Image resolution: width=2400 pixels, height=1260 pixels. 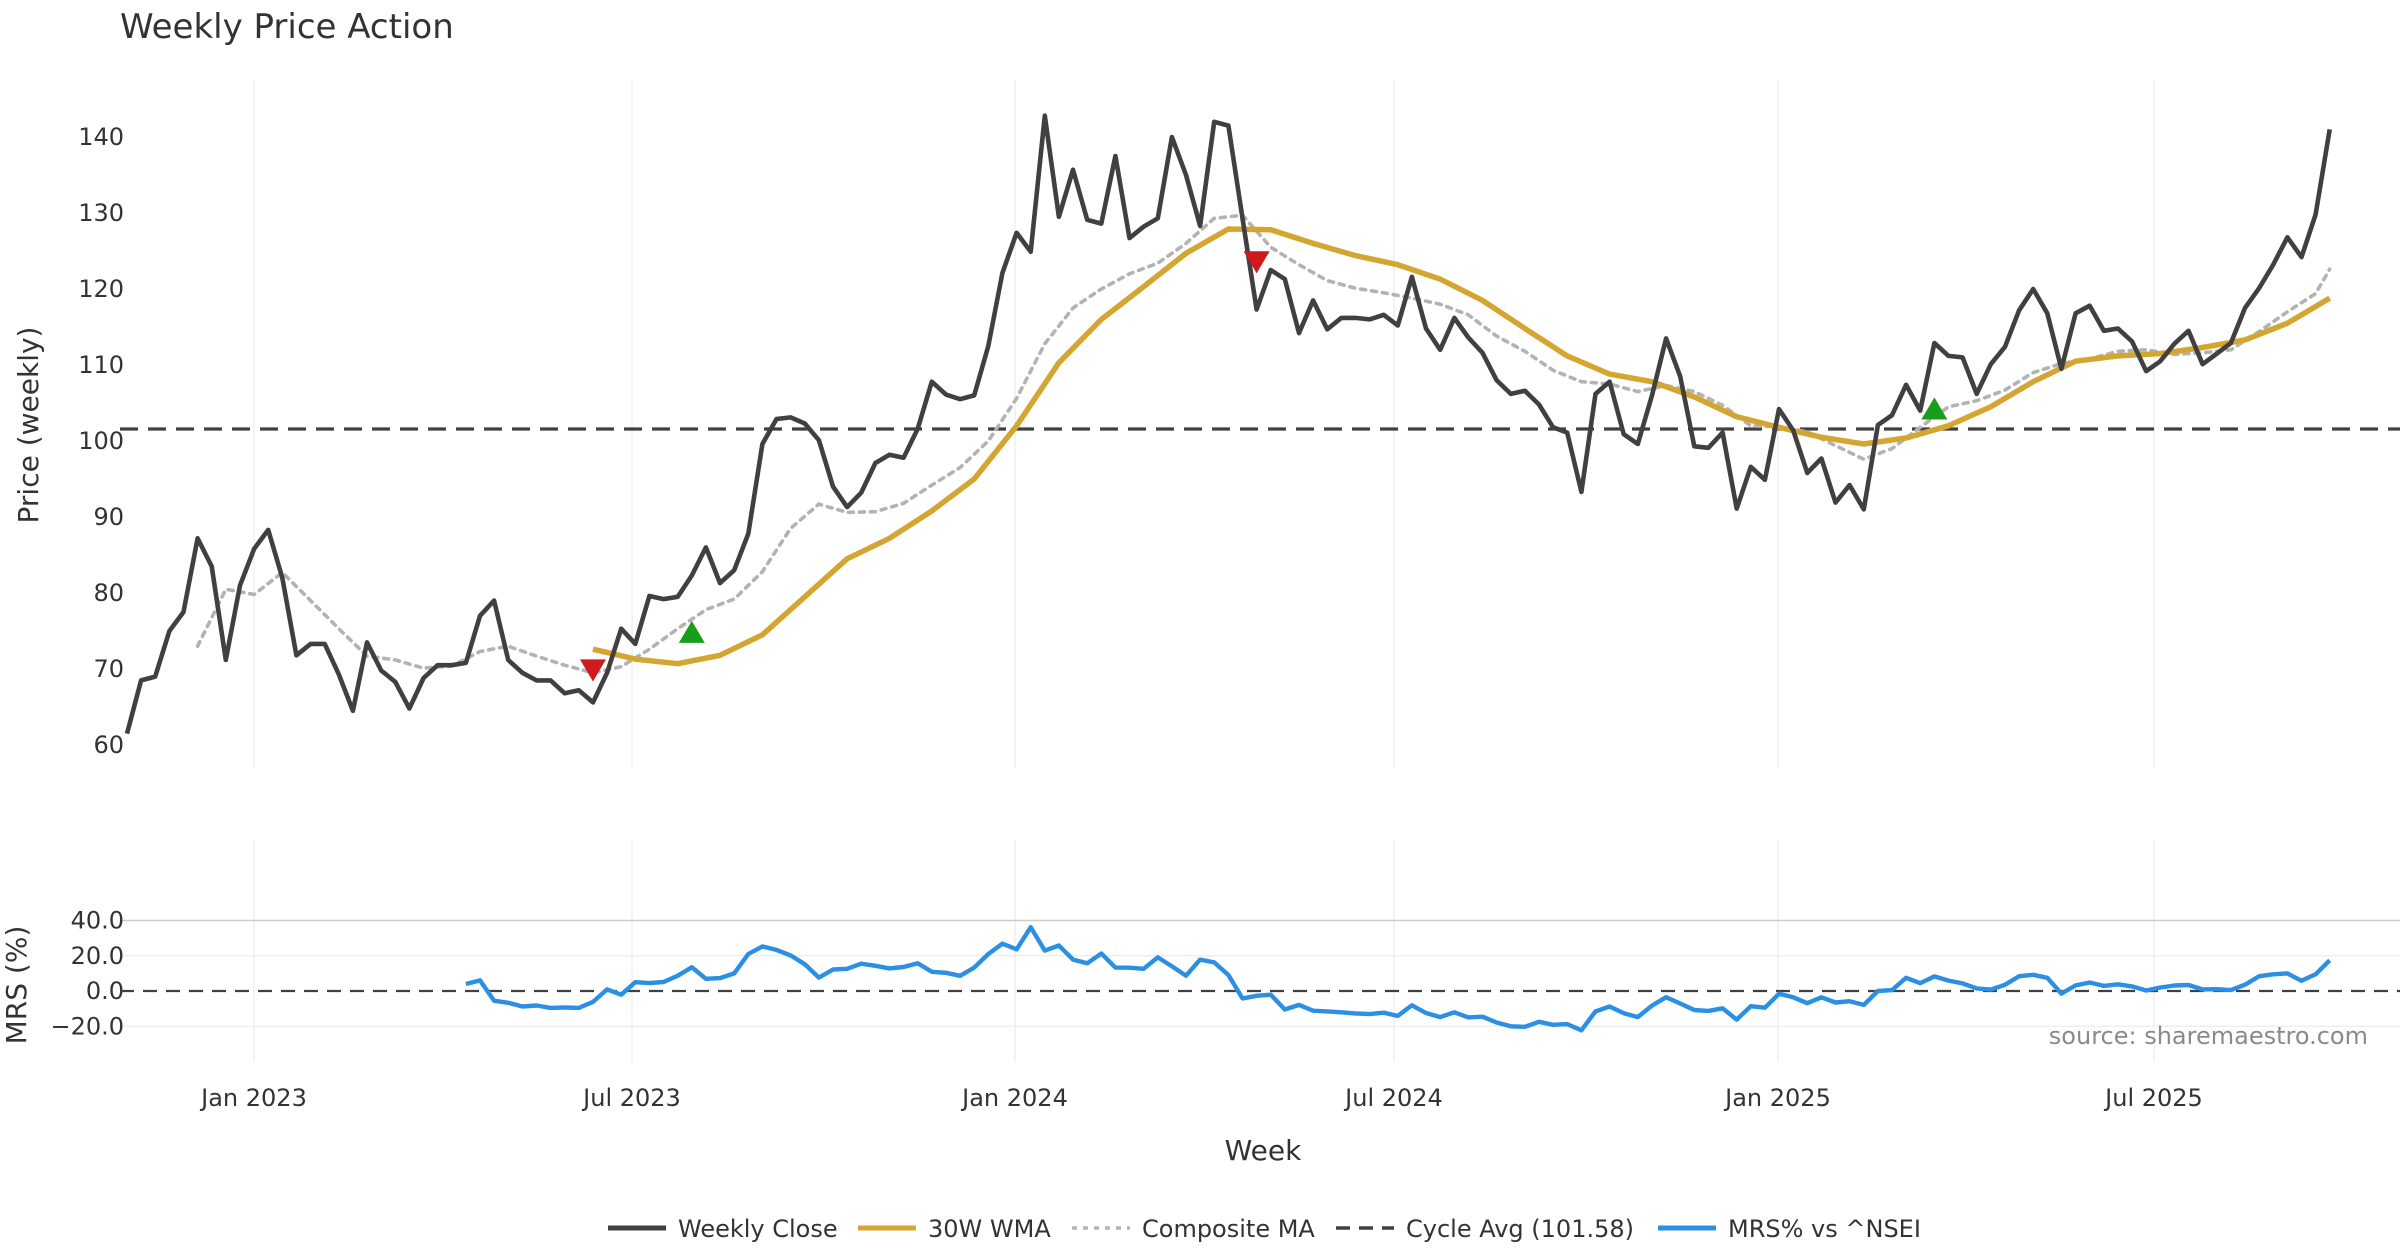 What do you see at coordinates (1824, 1229) in the screenshot?
I see `legend-label: MRS% vs ^NSEI` at bounding box center [1824, 1229].